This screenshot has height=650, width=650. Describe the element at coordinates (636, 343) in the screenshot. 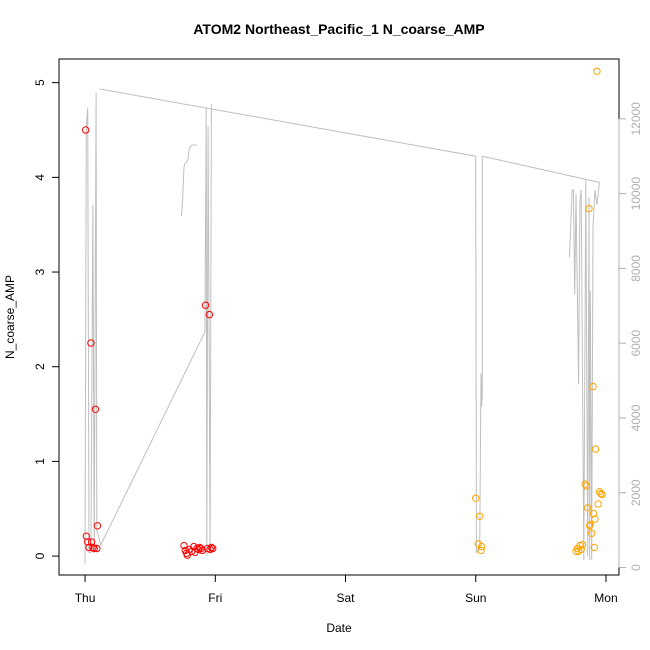

I see `y2-tick-label: 6000` at that location.